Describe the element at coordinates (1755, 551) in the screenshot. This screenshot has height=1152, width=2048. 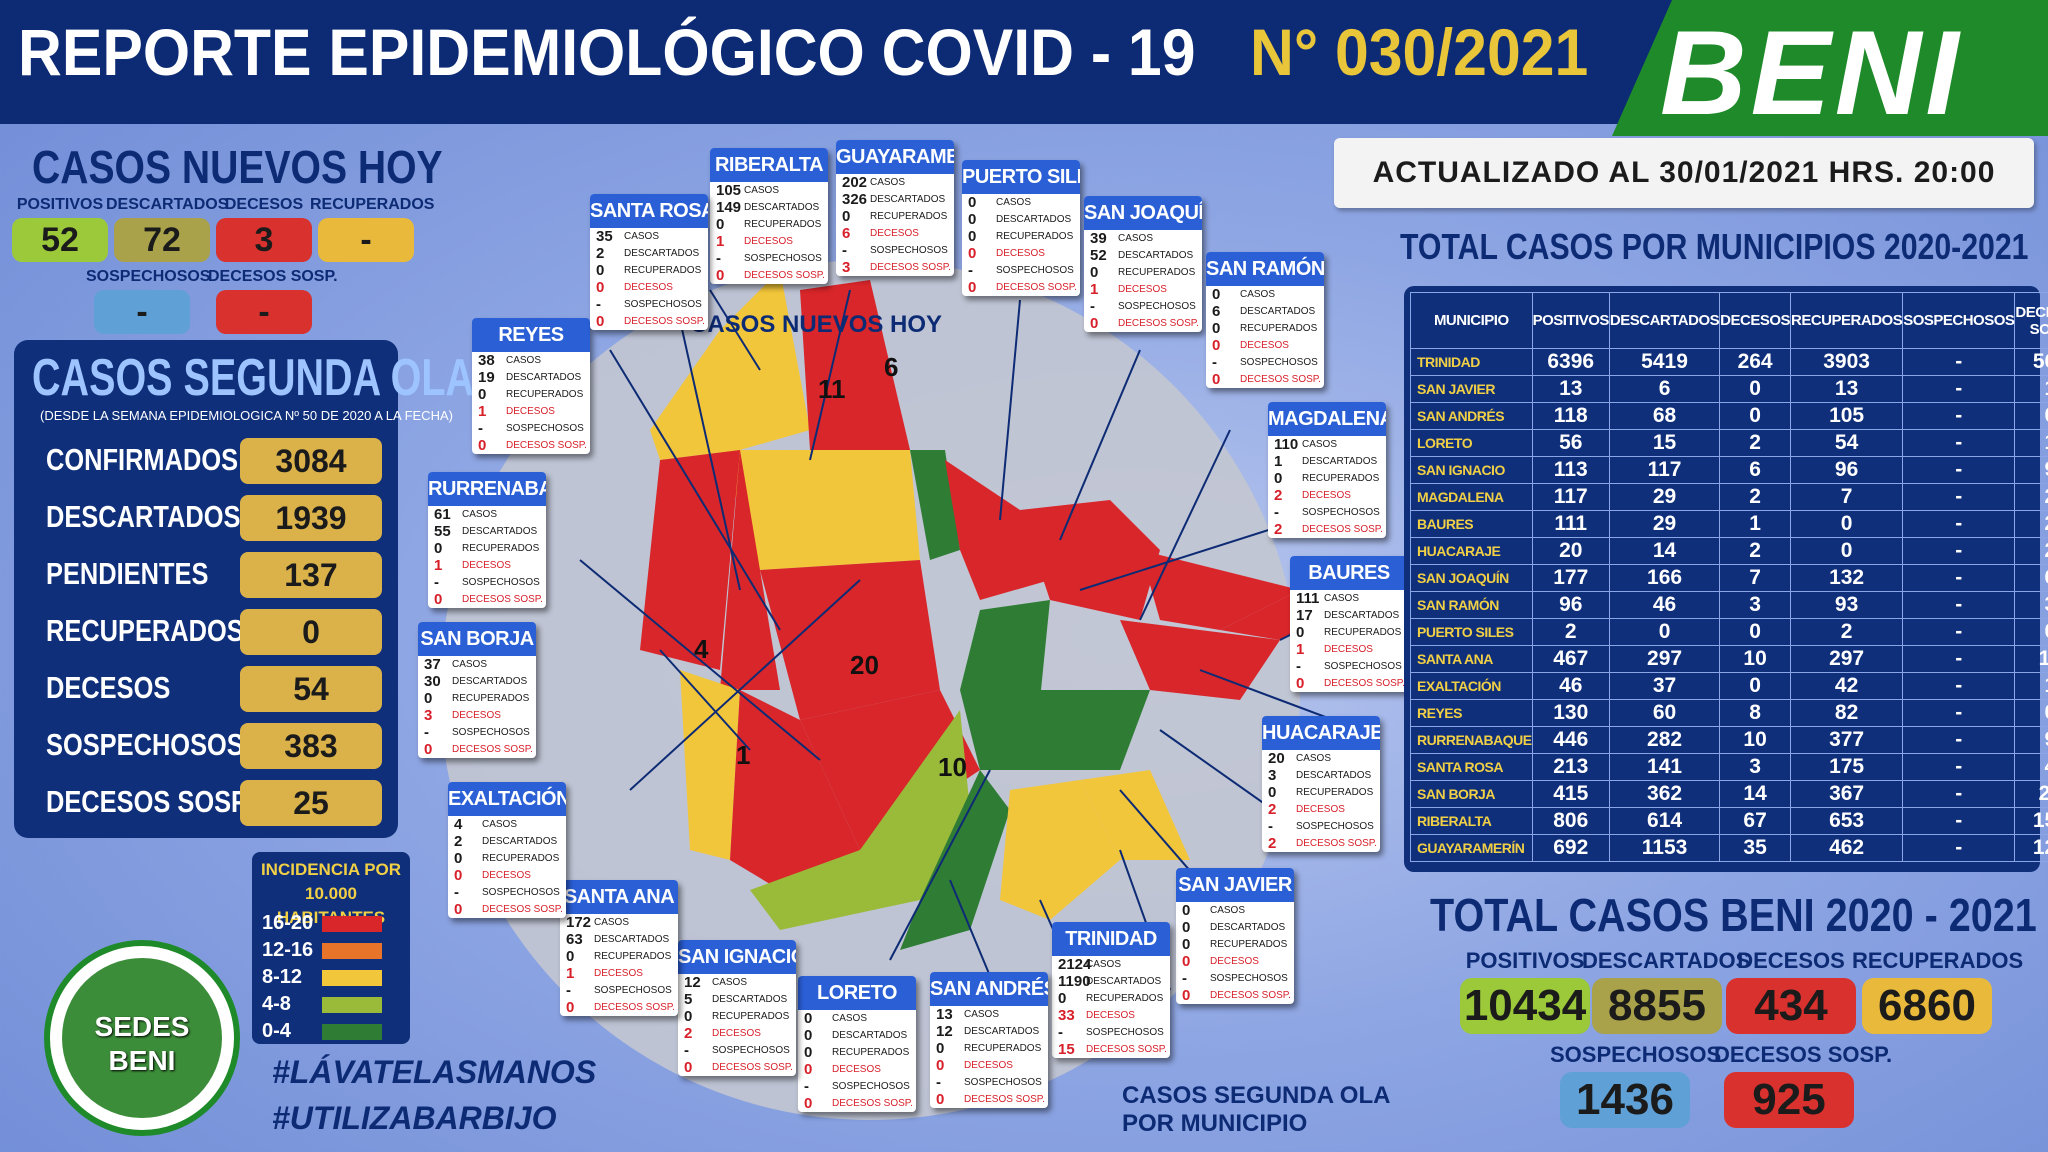
I see `table-value-cell: 2` at that location.